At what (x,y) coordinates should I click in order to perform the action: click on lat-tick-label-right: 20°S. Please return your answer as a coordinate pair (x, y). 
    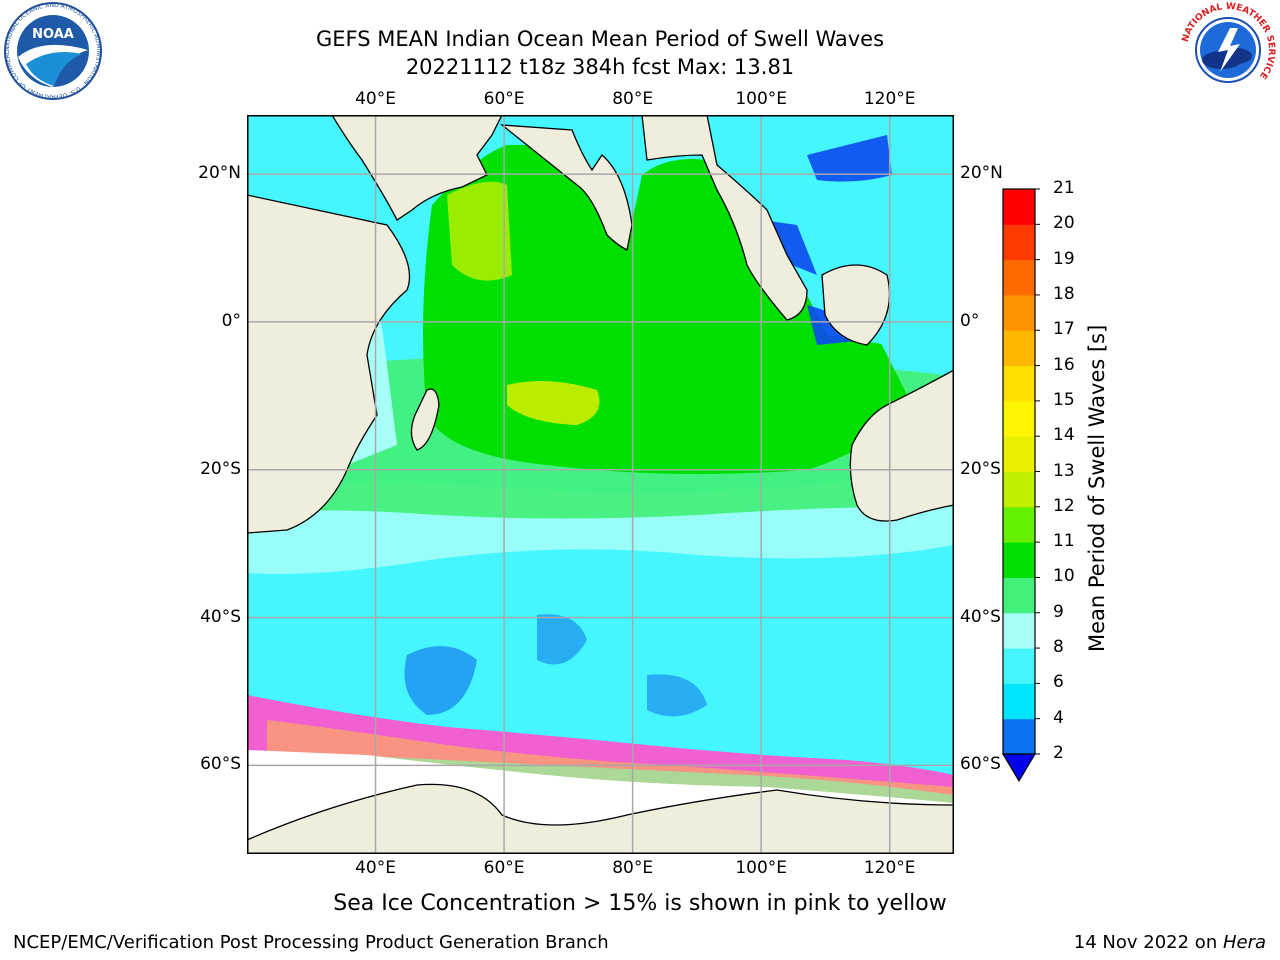
    Looking at the image, I should click on (980, 468).